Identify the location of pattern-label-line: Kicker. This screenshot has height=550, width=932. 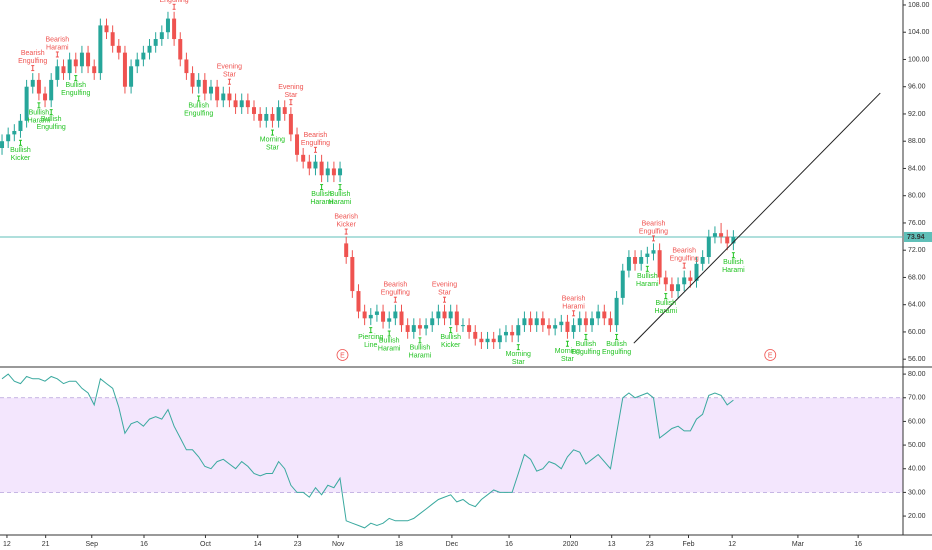
(451, 345).